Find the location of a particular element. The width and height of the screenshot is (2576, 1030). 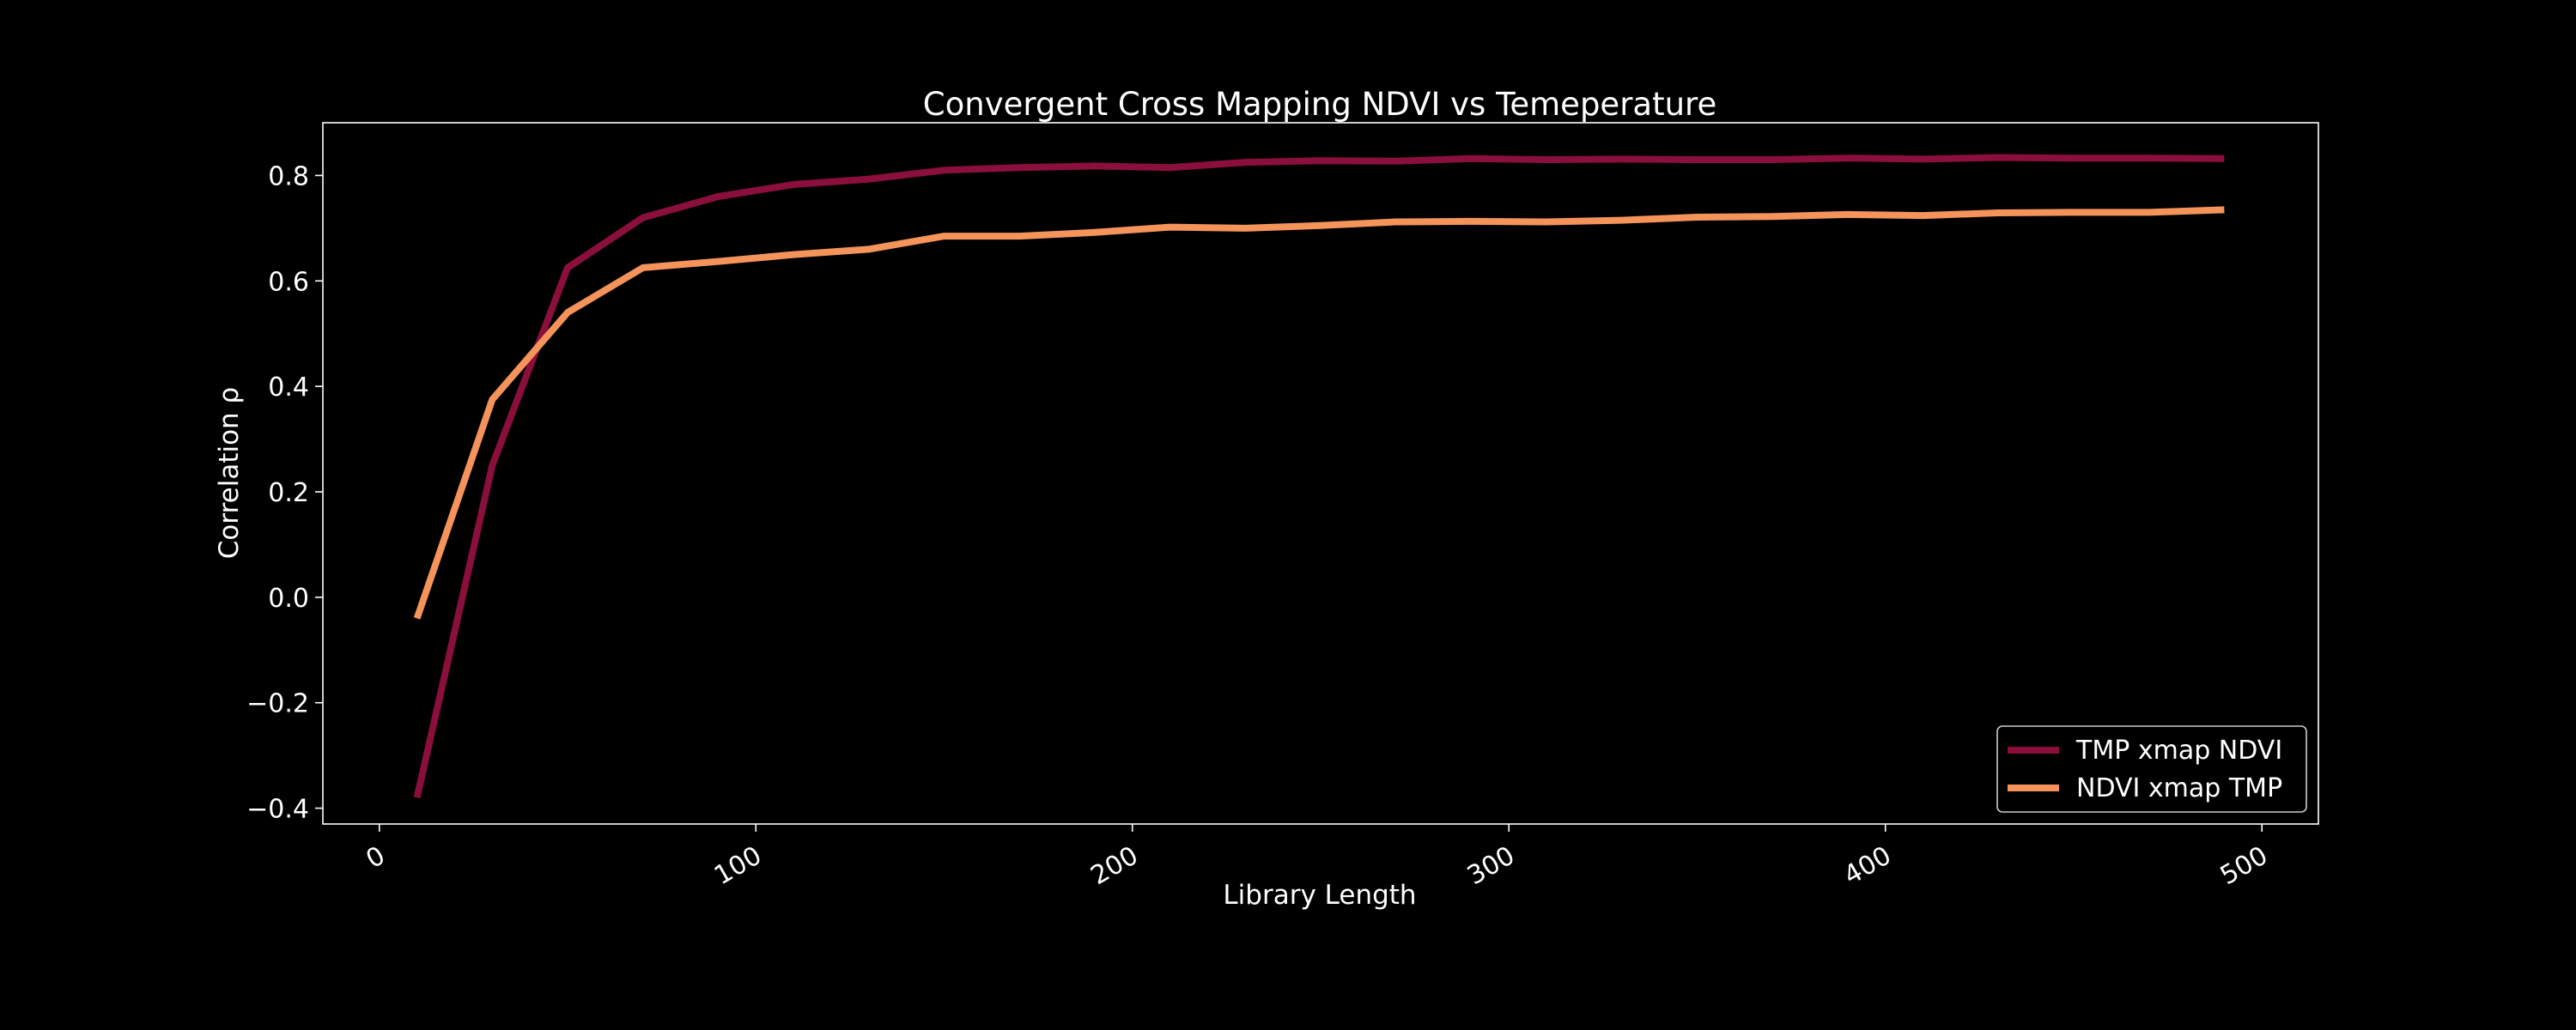

y-axis-label: Correlation ρ is located at coordinates (229, 473).